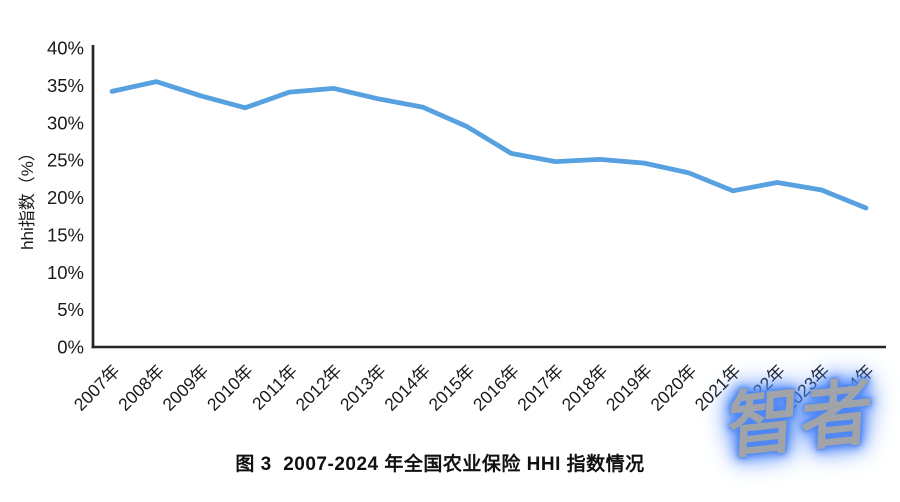  What do you see at coordinates (65, 122) in the screenshot?
I see `y-tick-label: 30%` at bounding box center [65, 122].